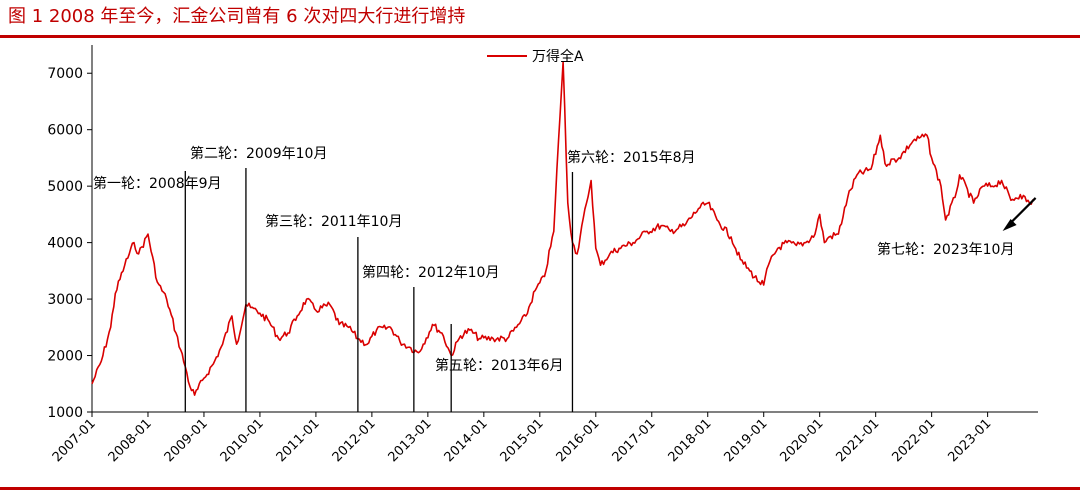 The width and height of the screenshot is (1080, 503). I want to click on annotation-round-7: 第七轮：2023年10月, so click(957, 227).